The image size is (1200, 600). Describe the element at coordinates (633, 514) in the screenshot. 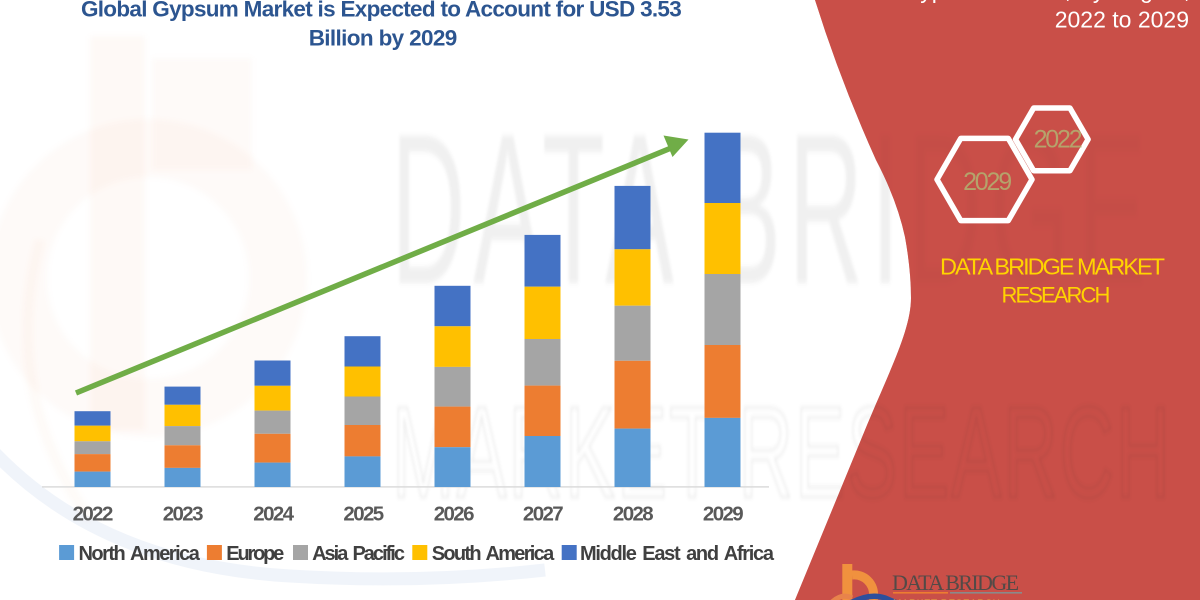

I see `svg-text: 2028` at that location.